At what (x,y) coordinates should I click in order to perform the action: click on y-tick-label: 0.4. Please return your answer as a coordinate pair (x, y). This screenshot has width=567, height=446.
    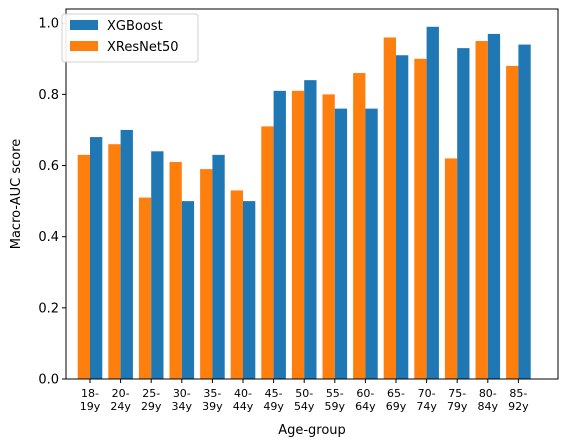
    Looking at the image, I should click on (48, 237).